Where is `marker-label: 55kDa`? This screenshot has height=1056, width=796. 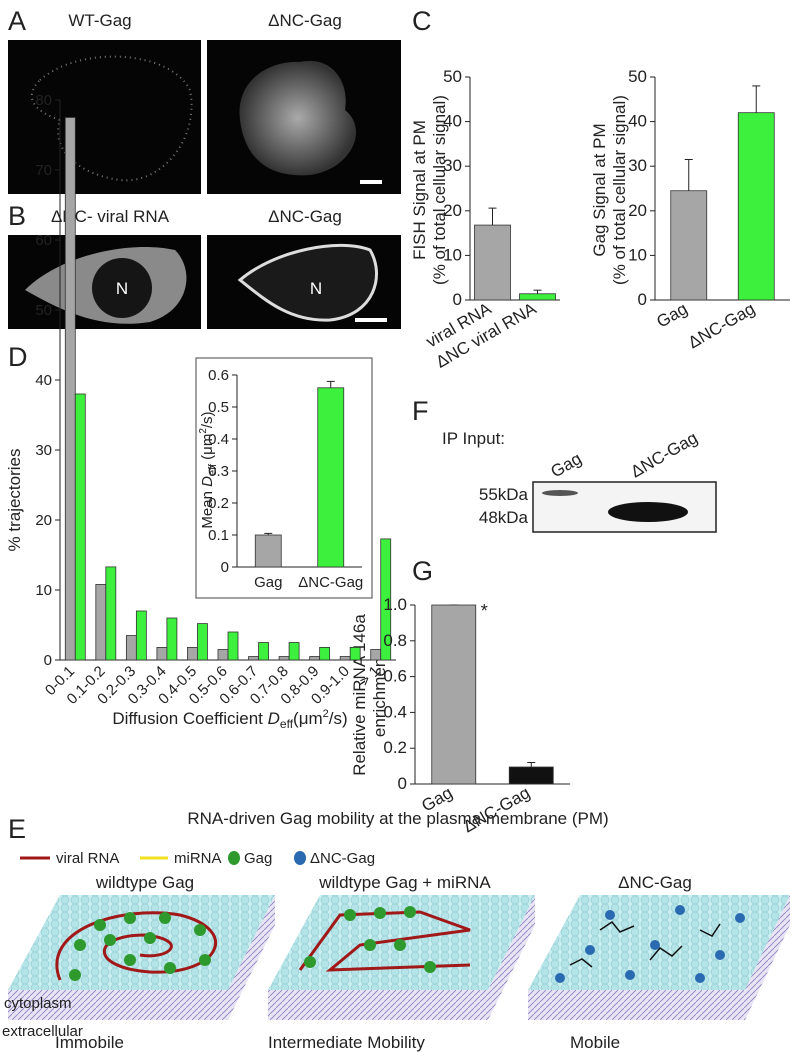 marker-label: 55kDa is located at coordinates (504, 494).